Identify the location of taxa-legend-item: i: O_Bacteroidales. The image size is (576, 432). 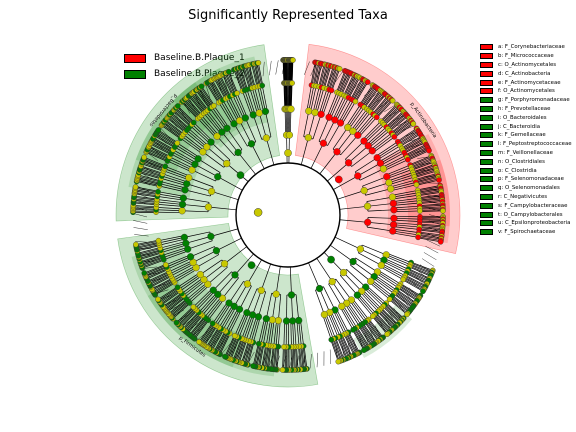
(526, 117).